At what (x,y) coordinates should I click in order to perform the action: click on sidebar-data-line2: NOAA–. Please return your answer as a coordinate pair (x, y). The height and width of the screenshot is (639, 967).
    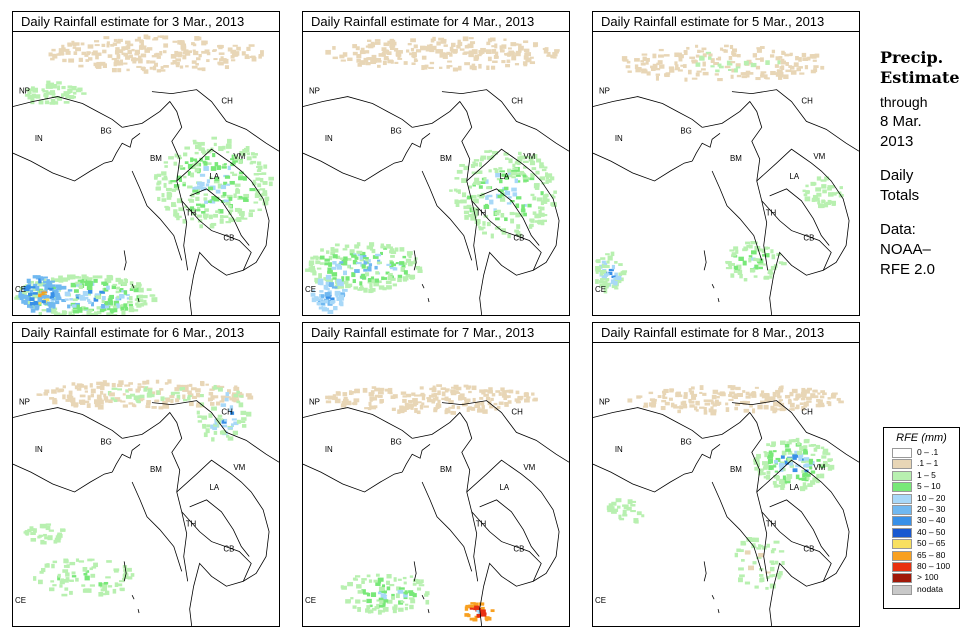
    Looking at the image, I should click on (905, 249).